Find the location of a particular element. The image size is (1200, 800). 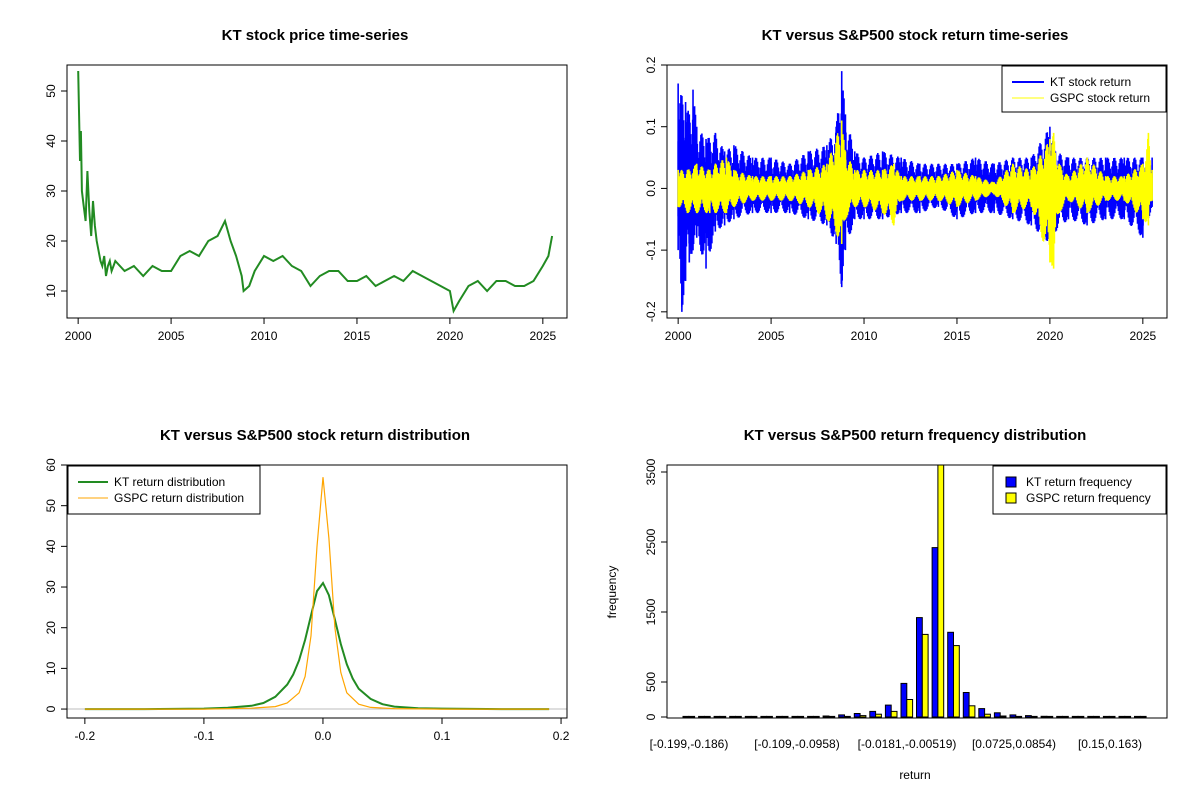

distribution-x-tick-label: 0.0 is located at coordinates (323, 736).